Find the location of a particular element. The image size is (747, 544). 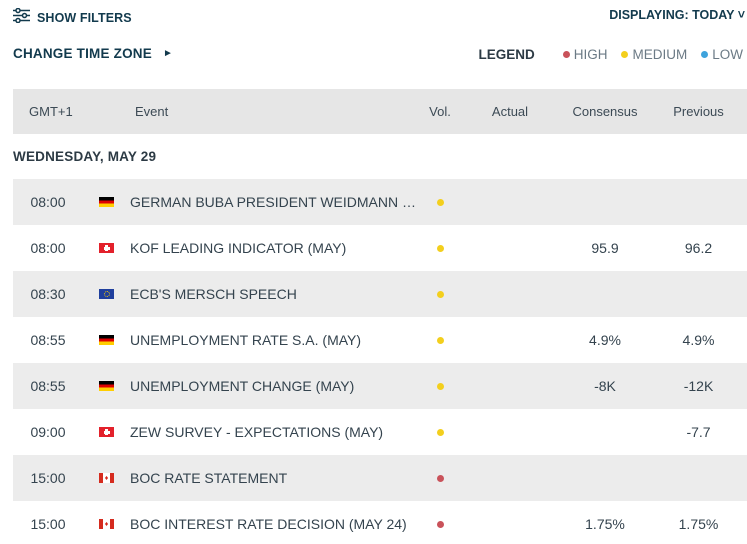

date-heading: WEDNESDAY, MAY 29 is located at coordinates (85, 156).